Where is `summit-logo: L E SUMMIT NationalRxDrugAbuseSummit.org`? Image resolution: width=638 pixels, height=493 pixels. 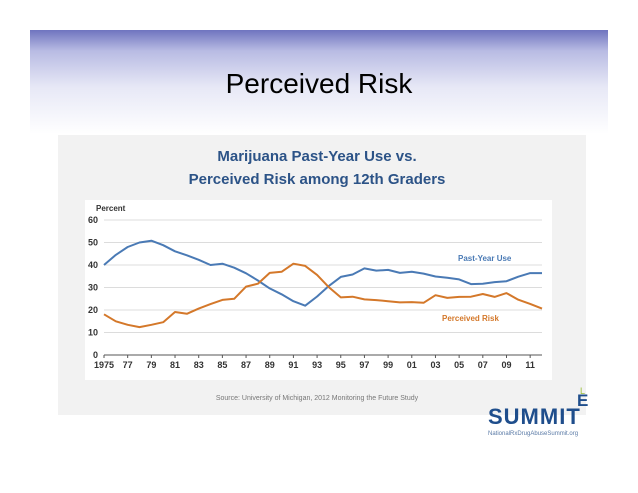 summit-logo: L E SUMMIT NationalRxDrugAbuseSummit.org is located at coordinates (532, 414).